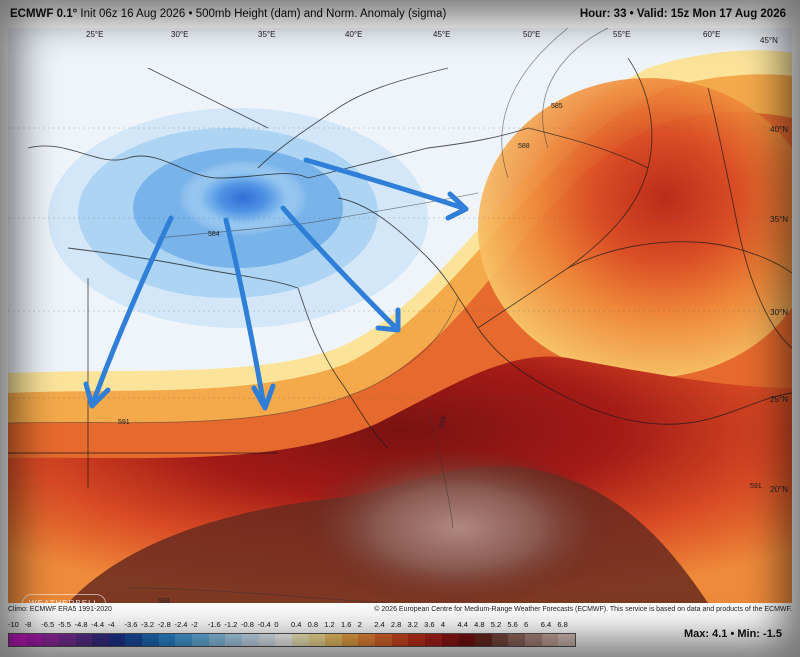  I want to click on scale-label: -2, so click(194, 624).